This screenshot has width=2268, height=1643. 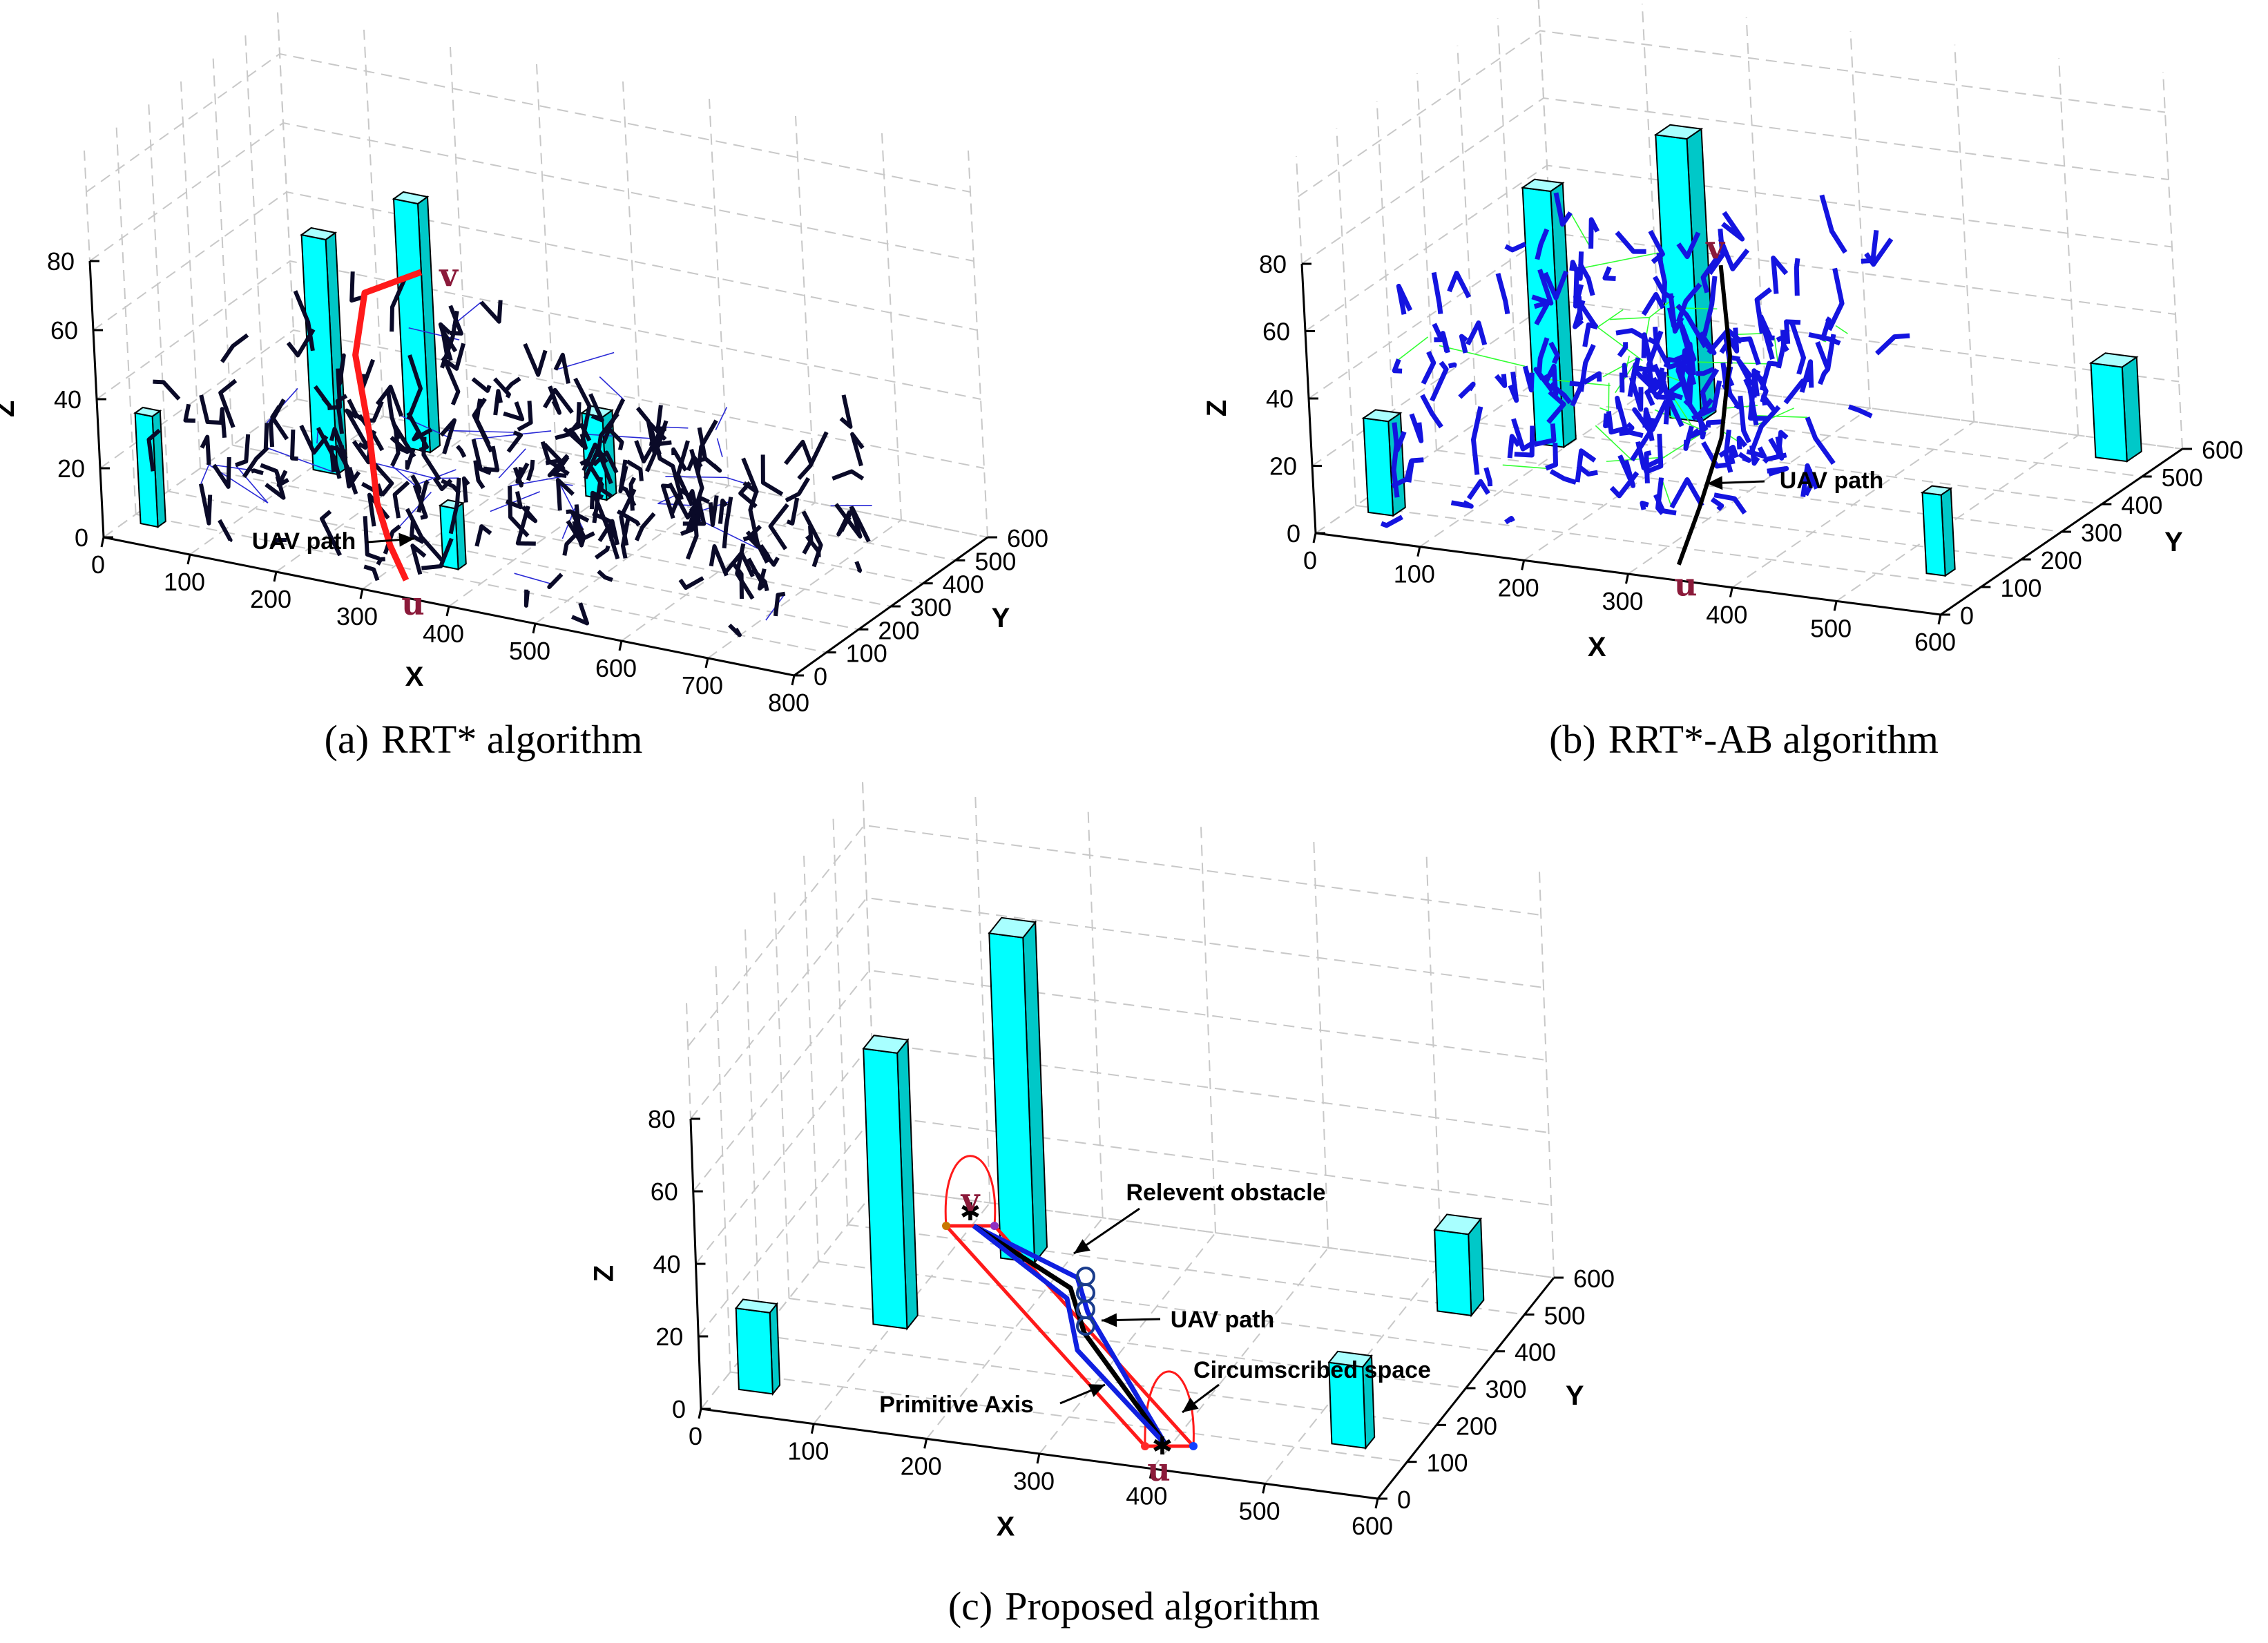 What do you see at coordinates (1575, 1396) in the screenshot?
I see `y-axis-label: Y` at bounding box center [1575, 1396].